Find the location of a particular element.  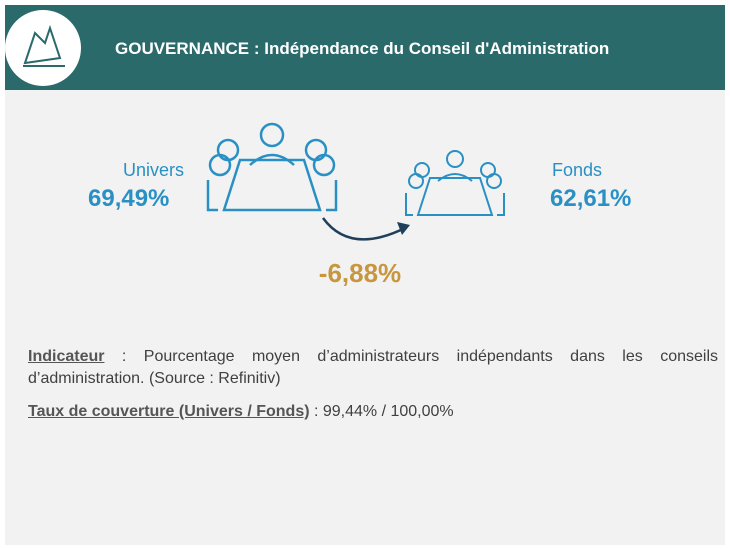

change-value: -6,88% is located at coordinates (360, 273).